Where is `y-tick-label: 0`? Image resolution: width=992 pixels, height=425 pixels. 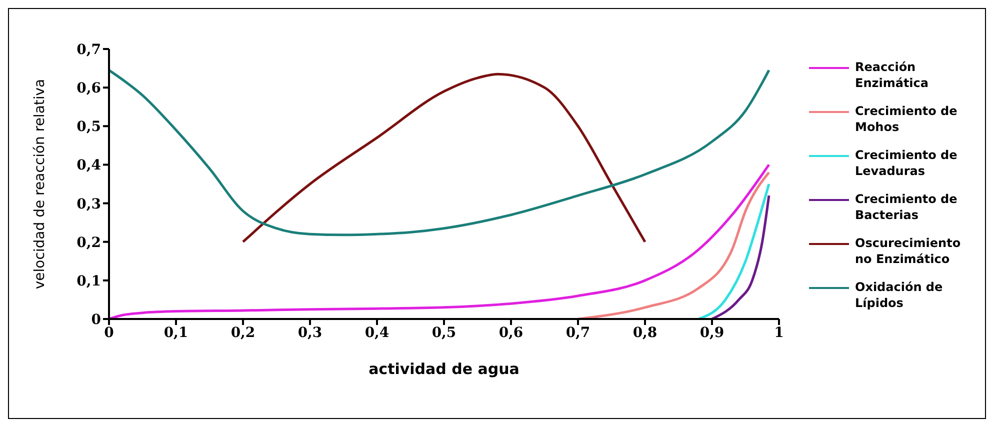 y-tick-label: 0 is located at coordinates (96, 320).